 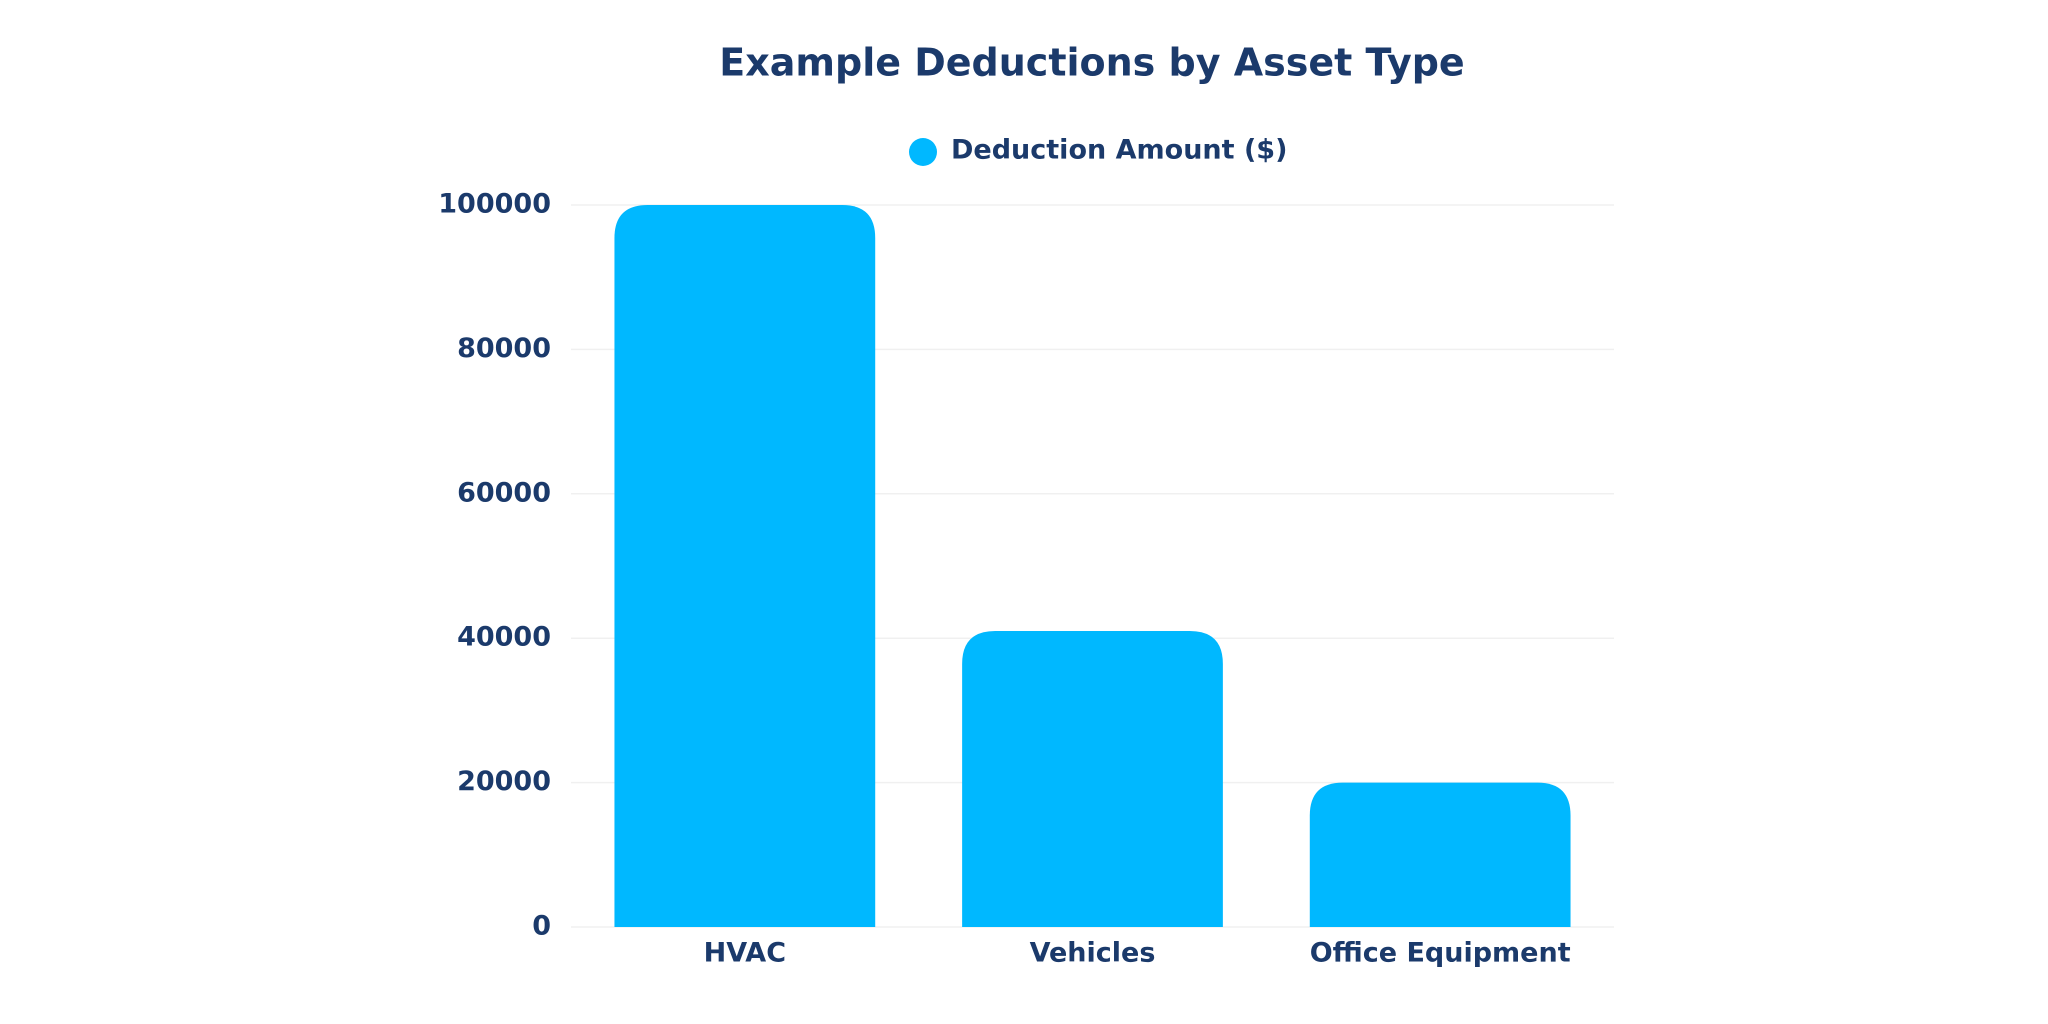 What do you see at coordinates (745, 953) in the screenshot?
I see `x-tick-label: HVAC` at bounding box center [745, 953].